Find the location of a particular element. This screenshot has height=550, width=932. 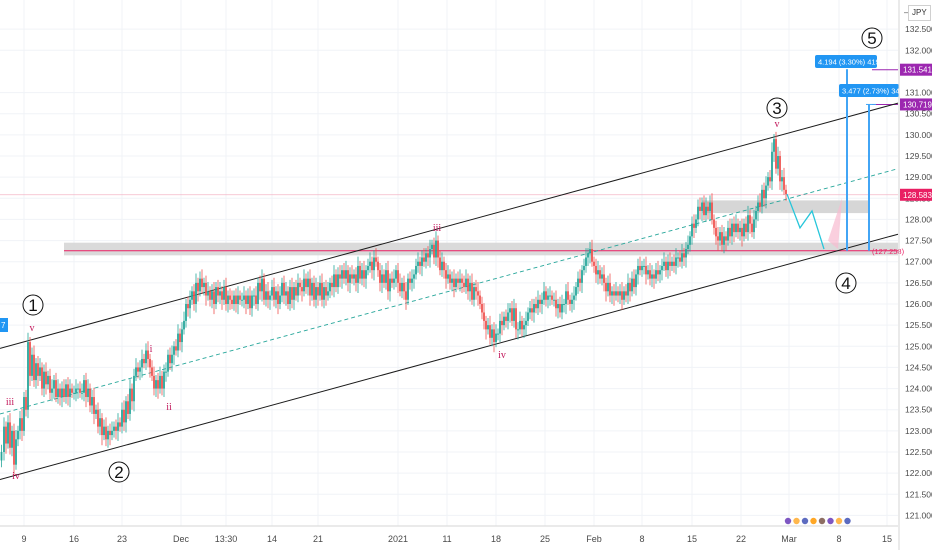

left-edge-badge is located at coordinates (4, 325).